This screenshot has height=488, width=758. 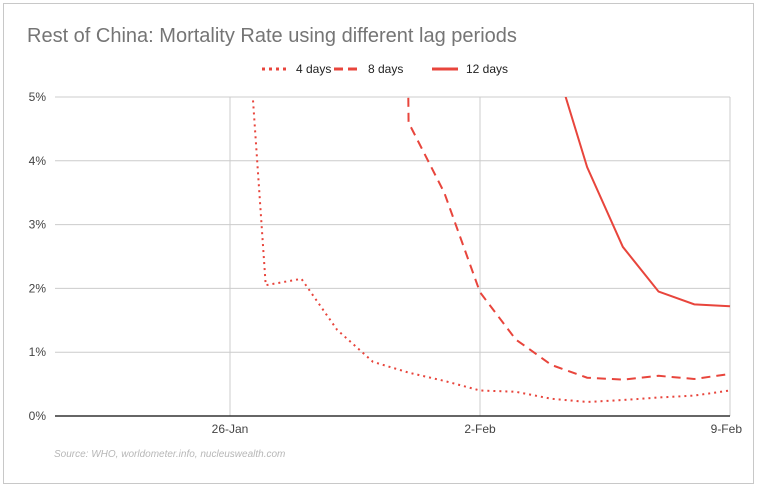 What do you see at coordinates (38, 161) in the screenshot?
I see `y-tick-label: 4%` at bounding box center [38, 161].